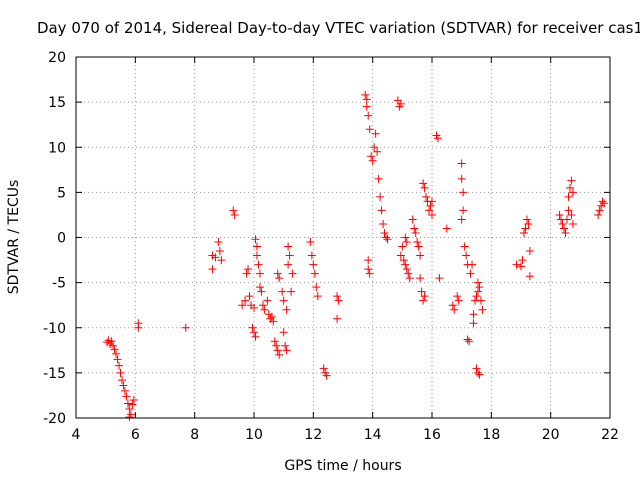 Image resolution: width=640 pixels, height=480 pixels. I want to click on y-tick-label: 5, so click(61, 193).